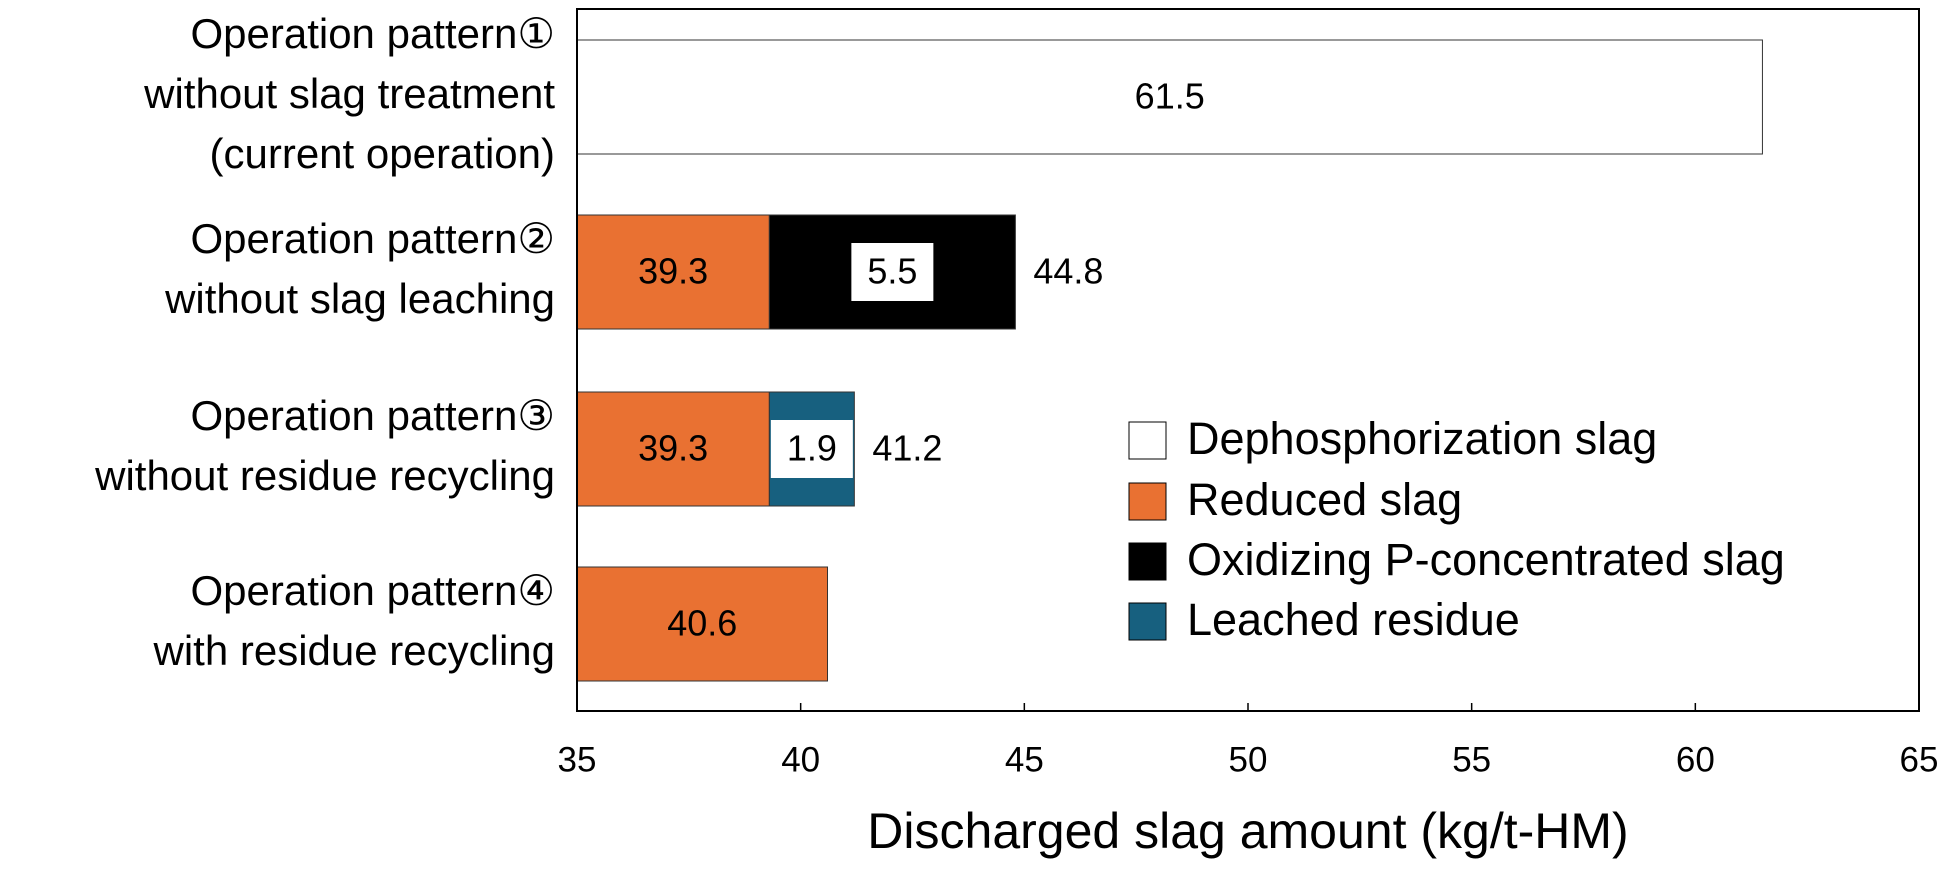 This screenshot has height=873, width=1949. Describe the element at coordinates (577, 759) in the screenshot. I see `x-tick-label: 35` at that location.